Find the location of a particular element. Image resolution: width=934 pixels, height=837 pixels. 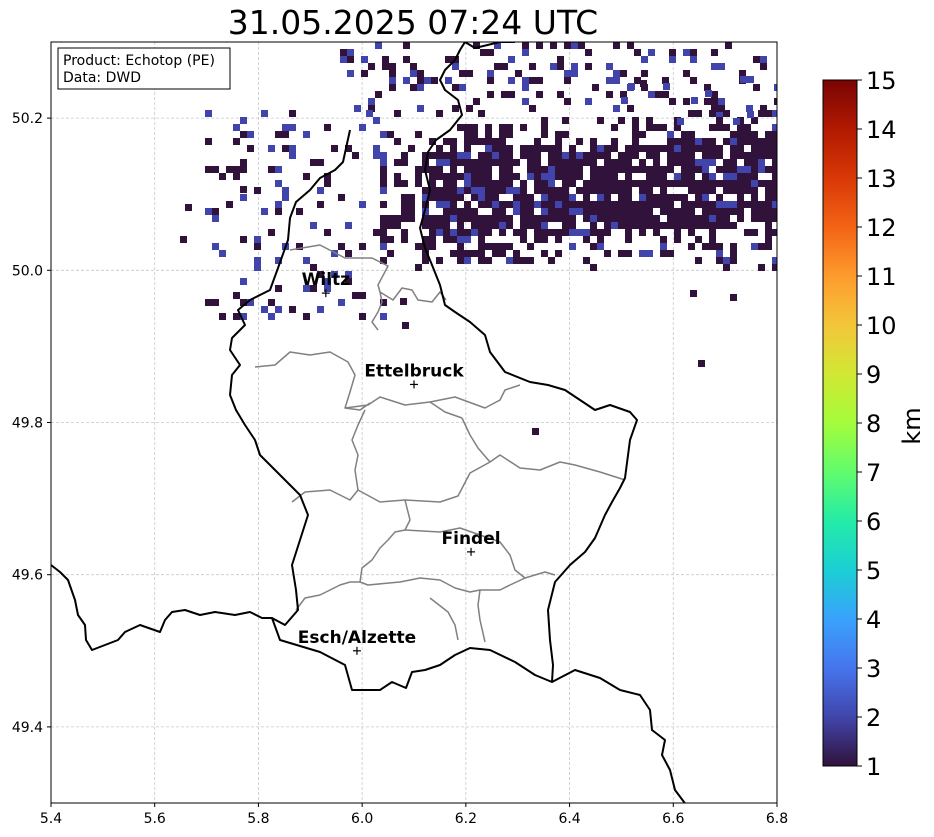

x-tick-label: 5.4 is located at coordinates (51, 819).